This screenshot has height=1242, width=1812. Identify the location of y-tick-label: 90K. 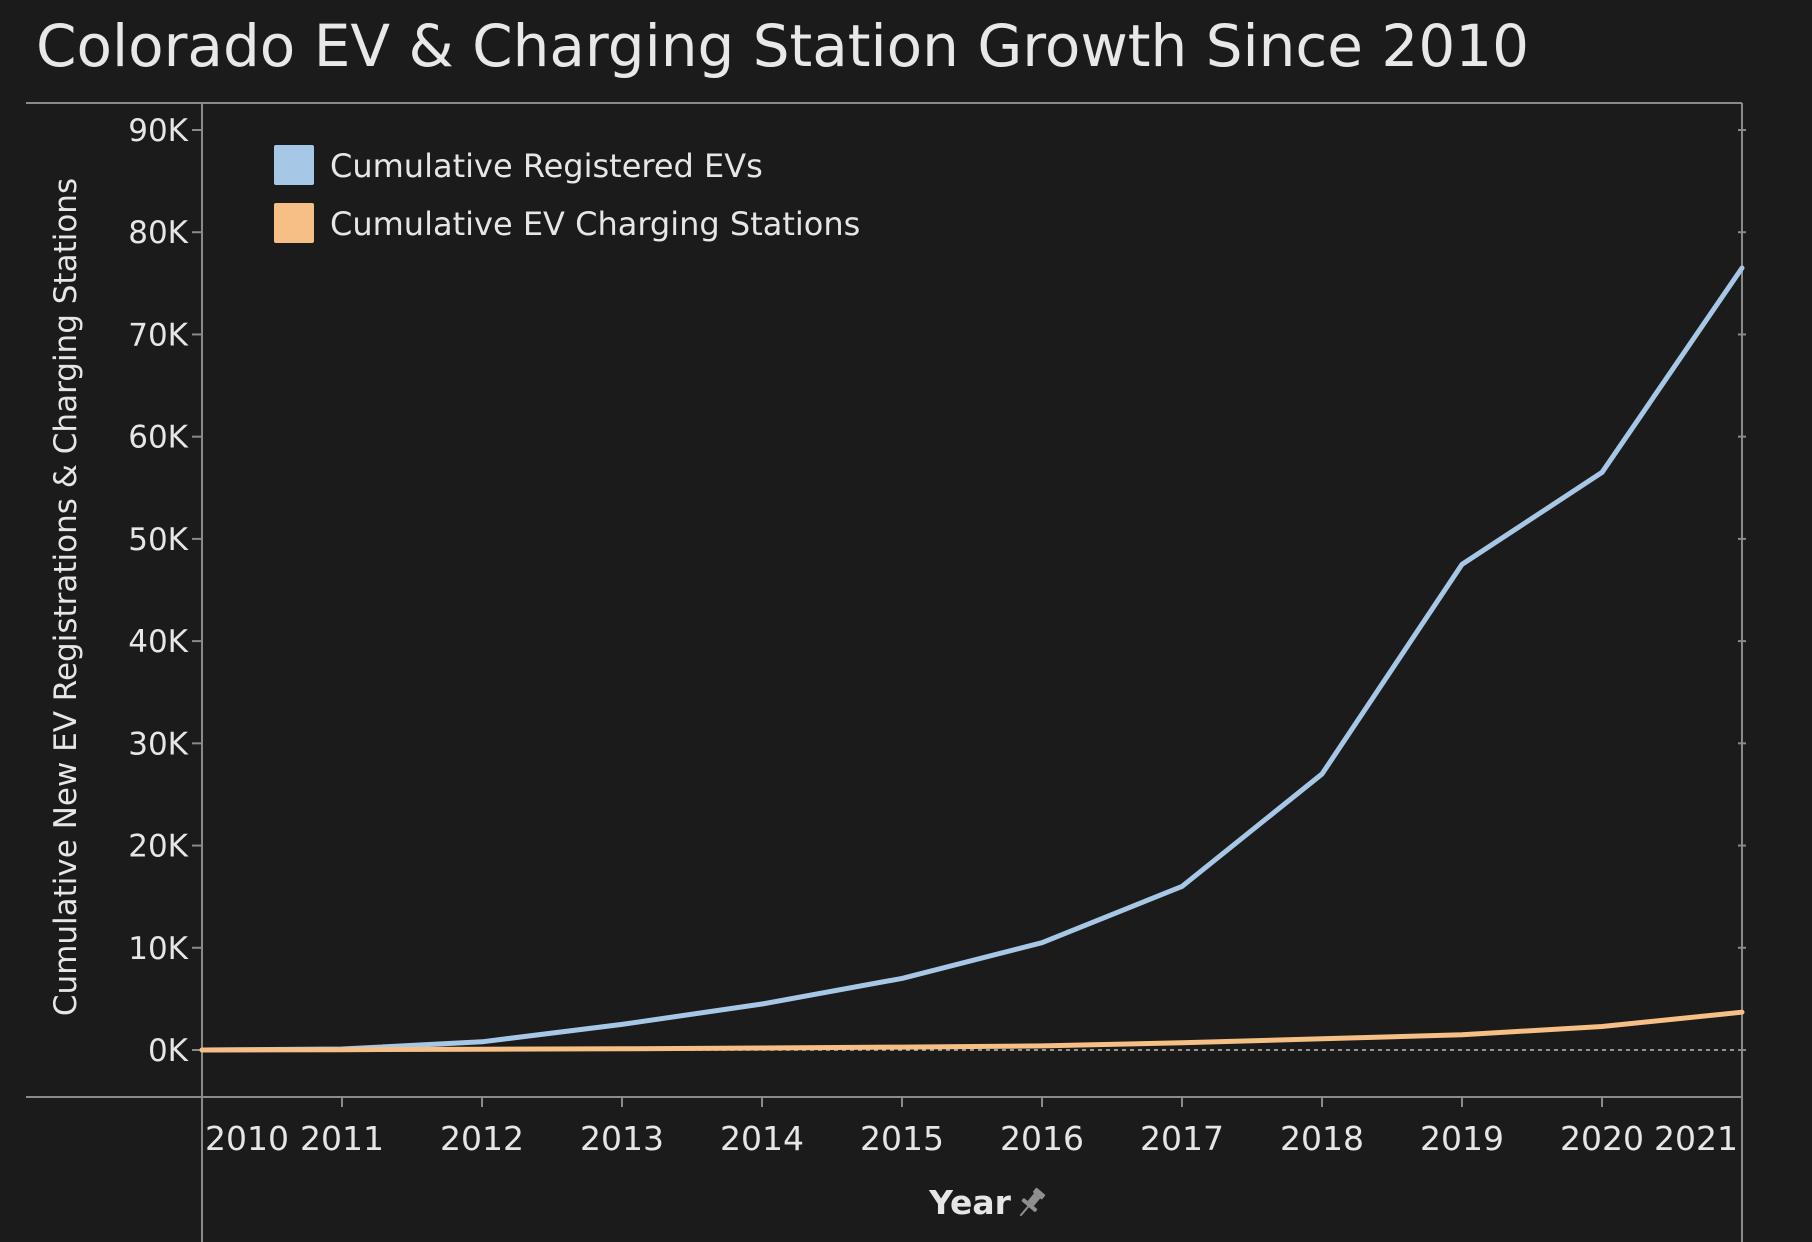
(158, 131).